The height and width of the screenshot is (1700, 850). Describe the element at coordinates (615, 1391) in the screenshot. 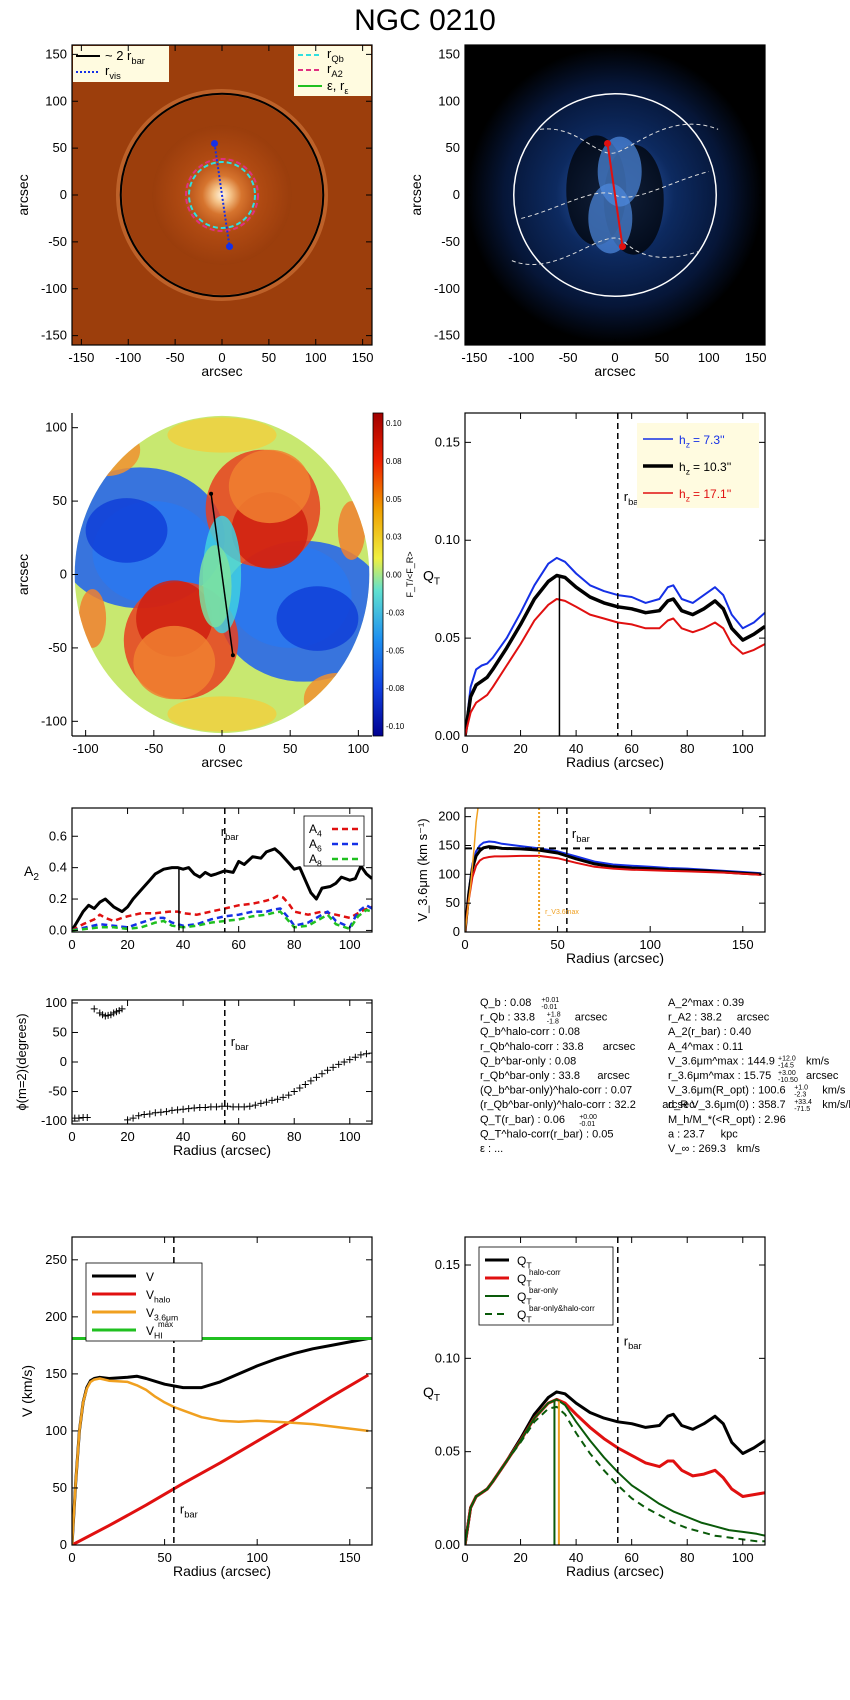

I see `plot-area` at that location.